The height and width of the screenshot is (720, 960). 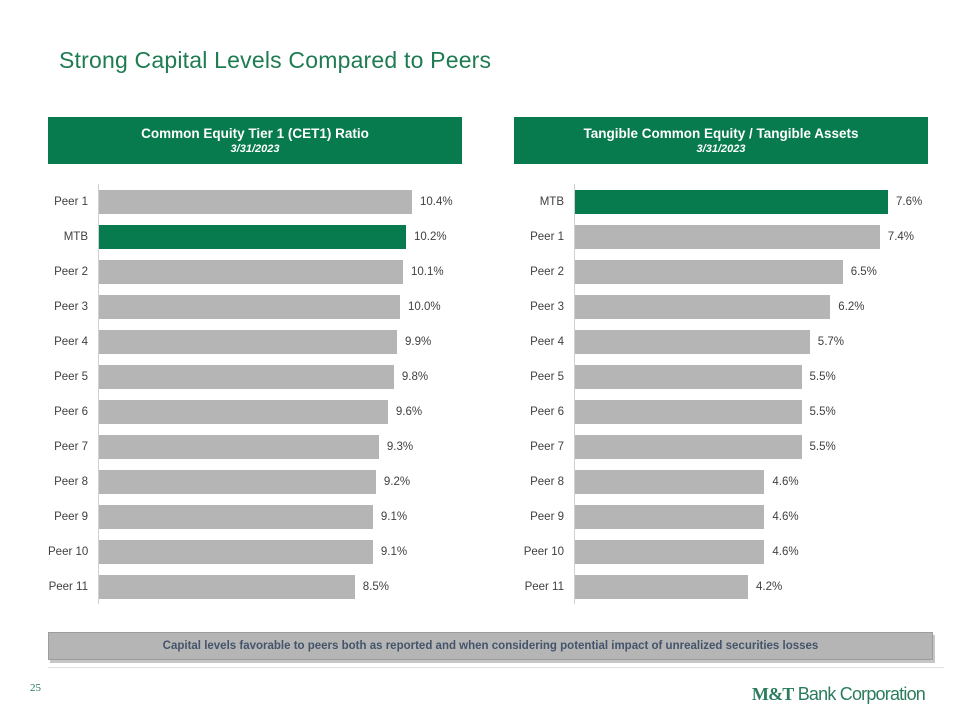 I want to click on logo-company-text: Bank Corporation, so click(x=861, y=694).